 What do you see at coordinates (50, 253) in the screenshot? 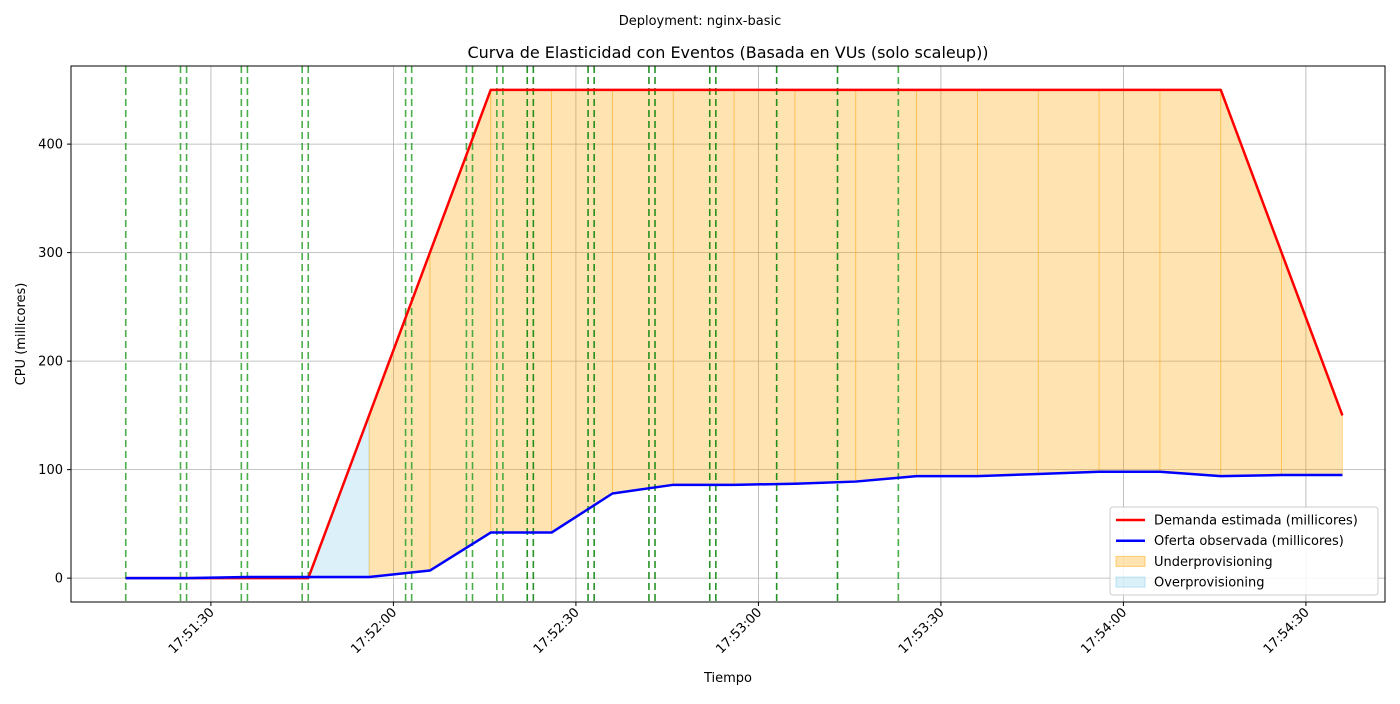
I see `y-tick-label: 300` at bounding box center [50, 253].